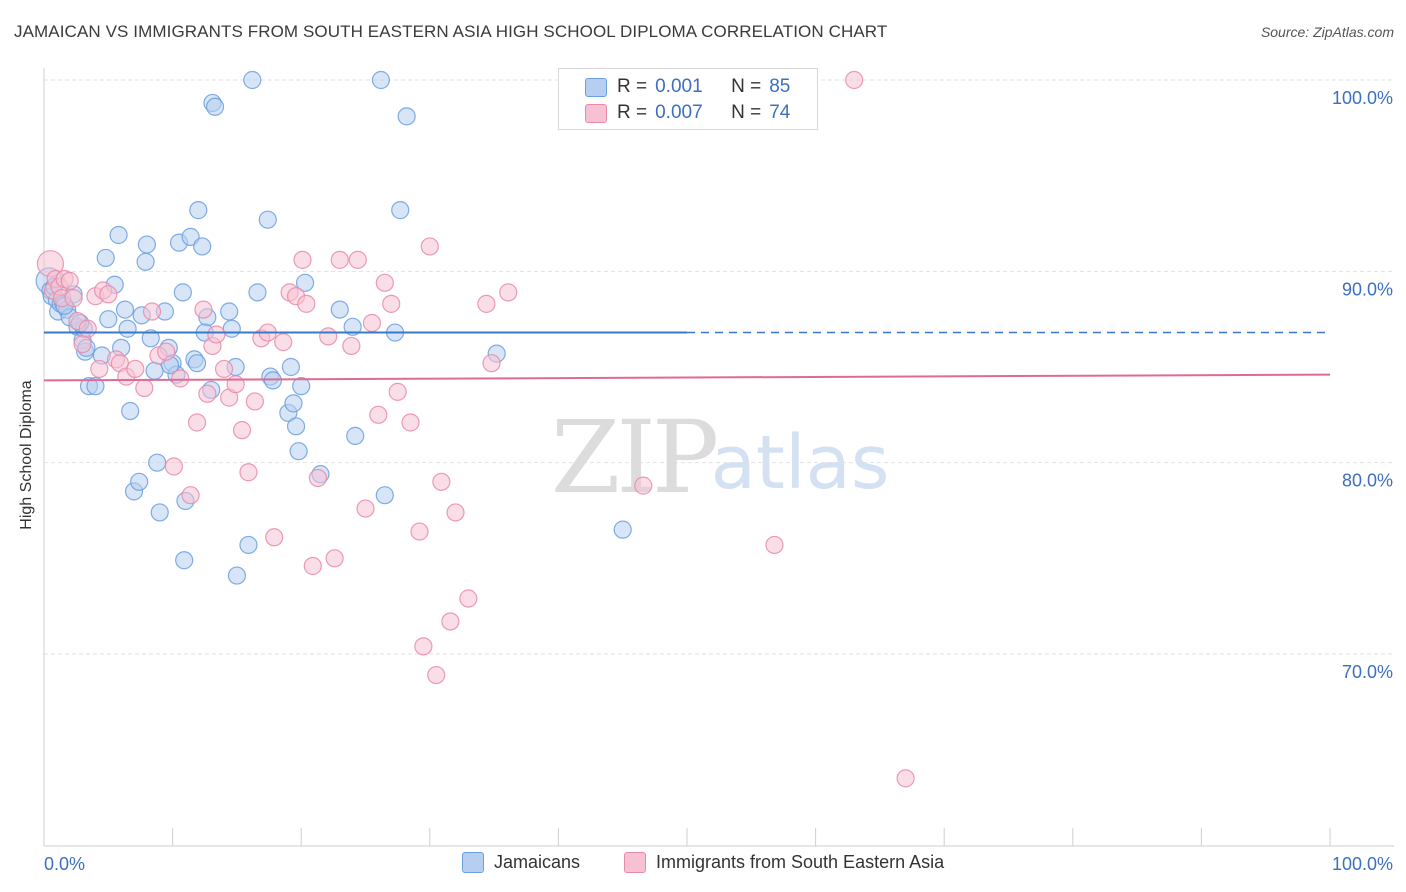 The image size is (1406, 892). I want to click on y-tick-label: 90.0%, so click(1367, 289).